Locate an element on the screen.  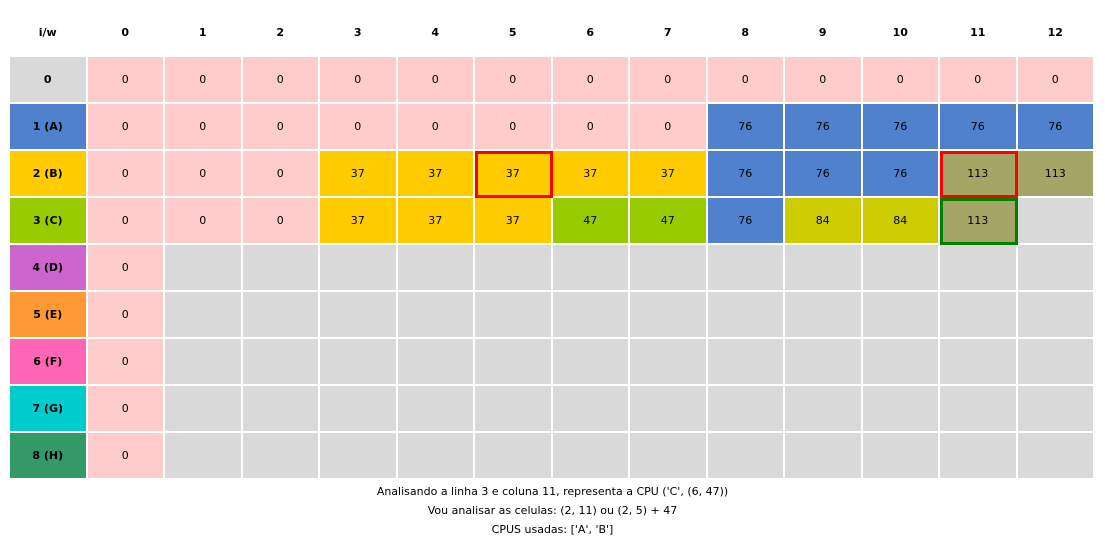
column-header-5: 5 is located at coordinates (514, 33).